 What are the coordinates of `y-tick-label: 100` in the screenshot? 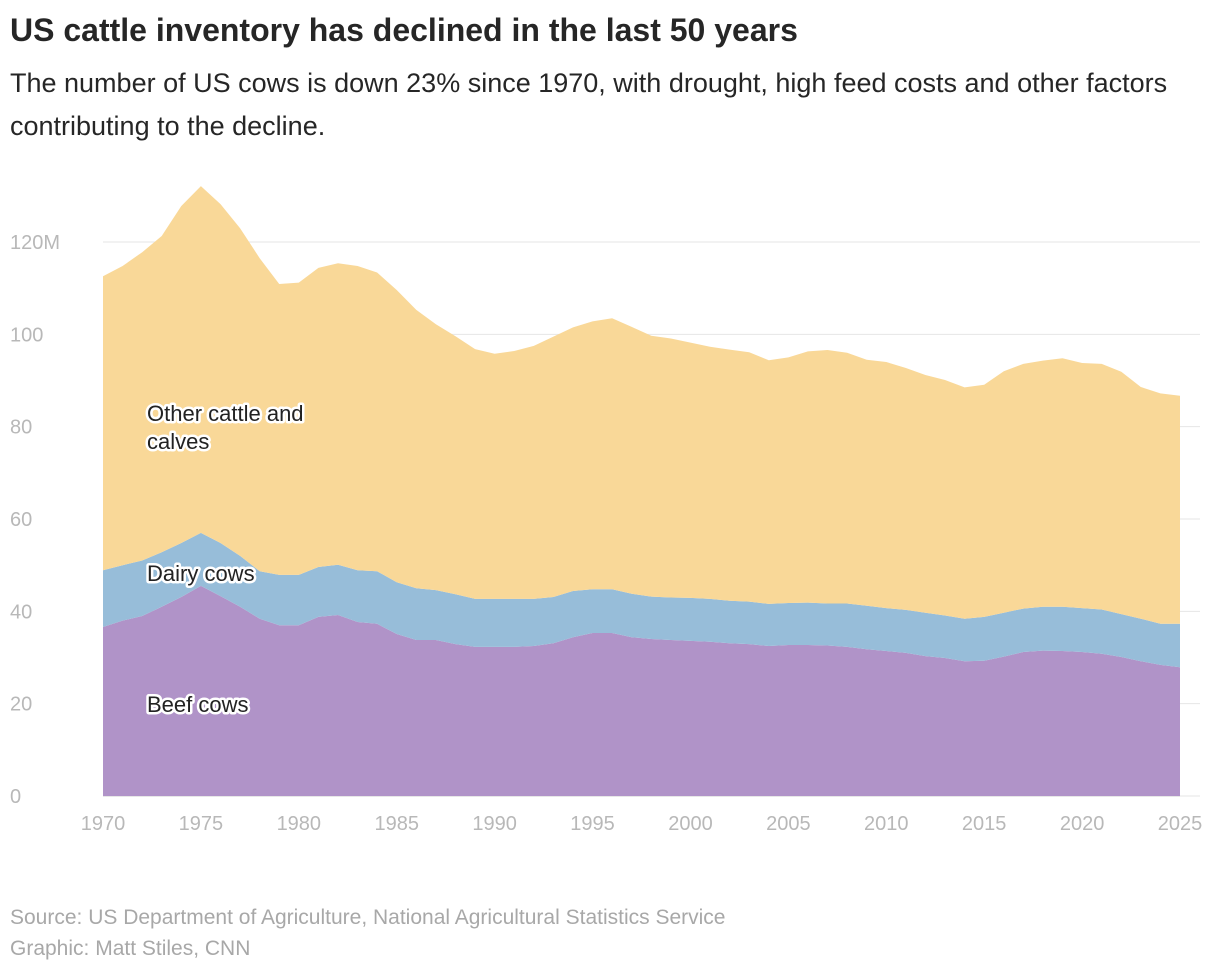 It's located at (26, 335).